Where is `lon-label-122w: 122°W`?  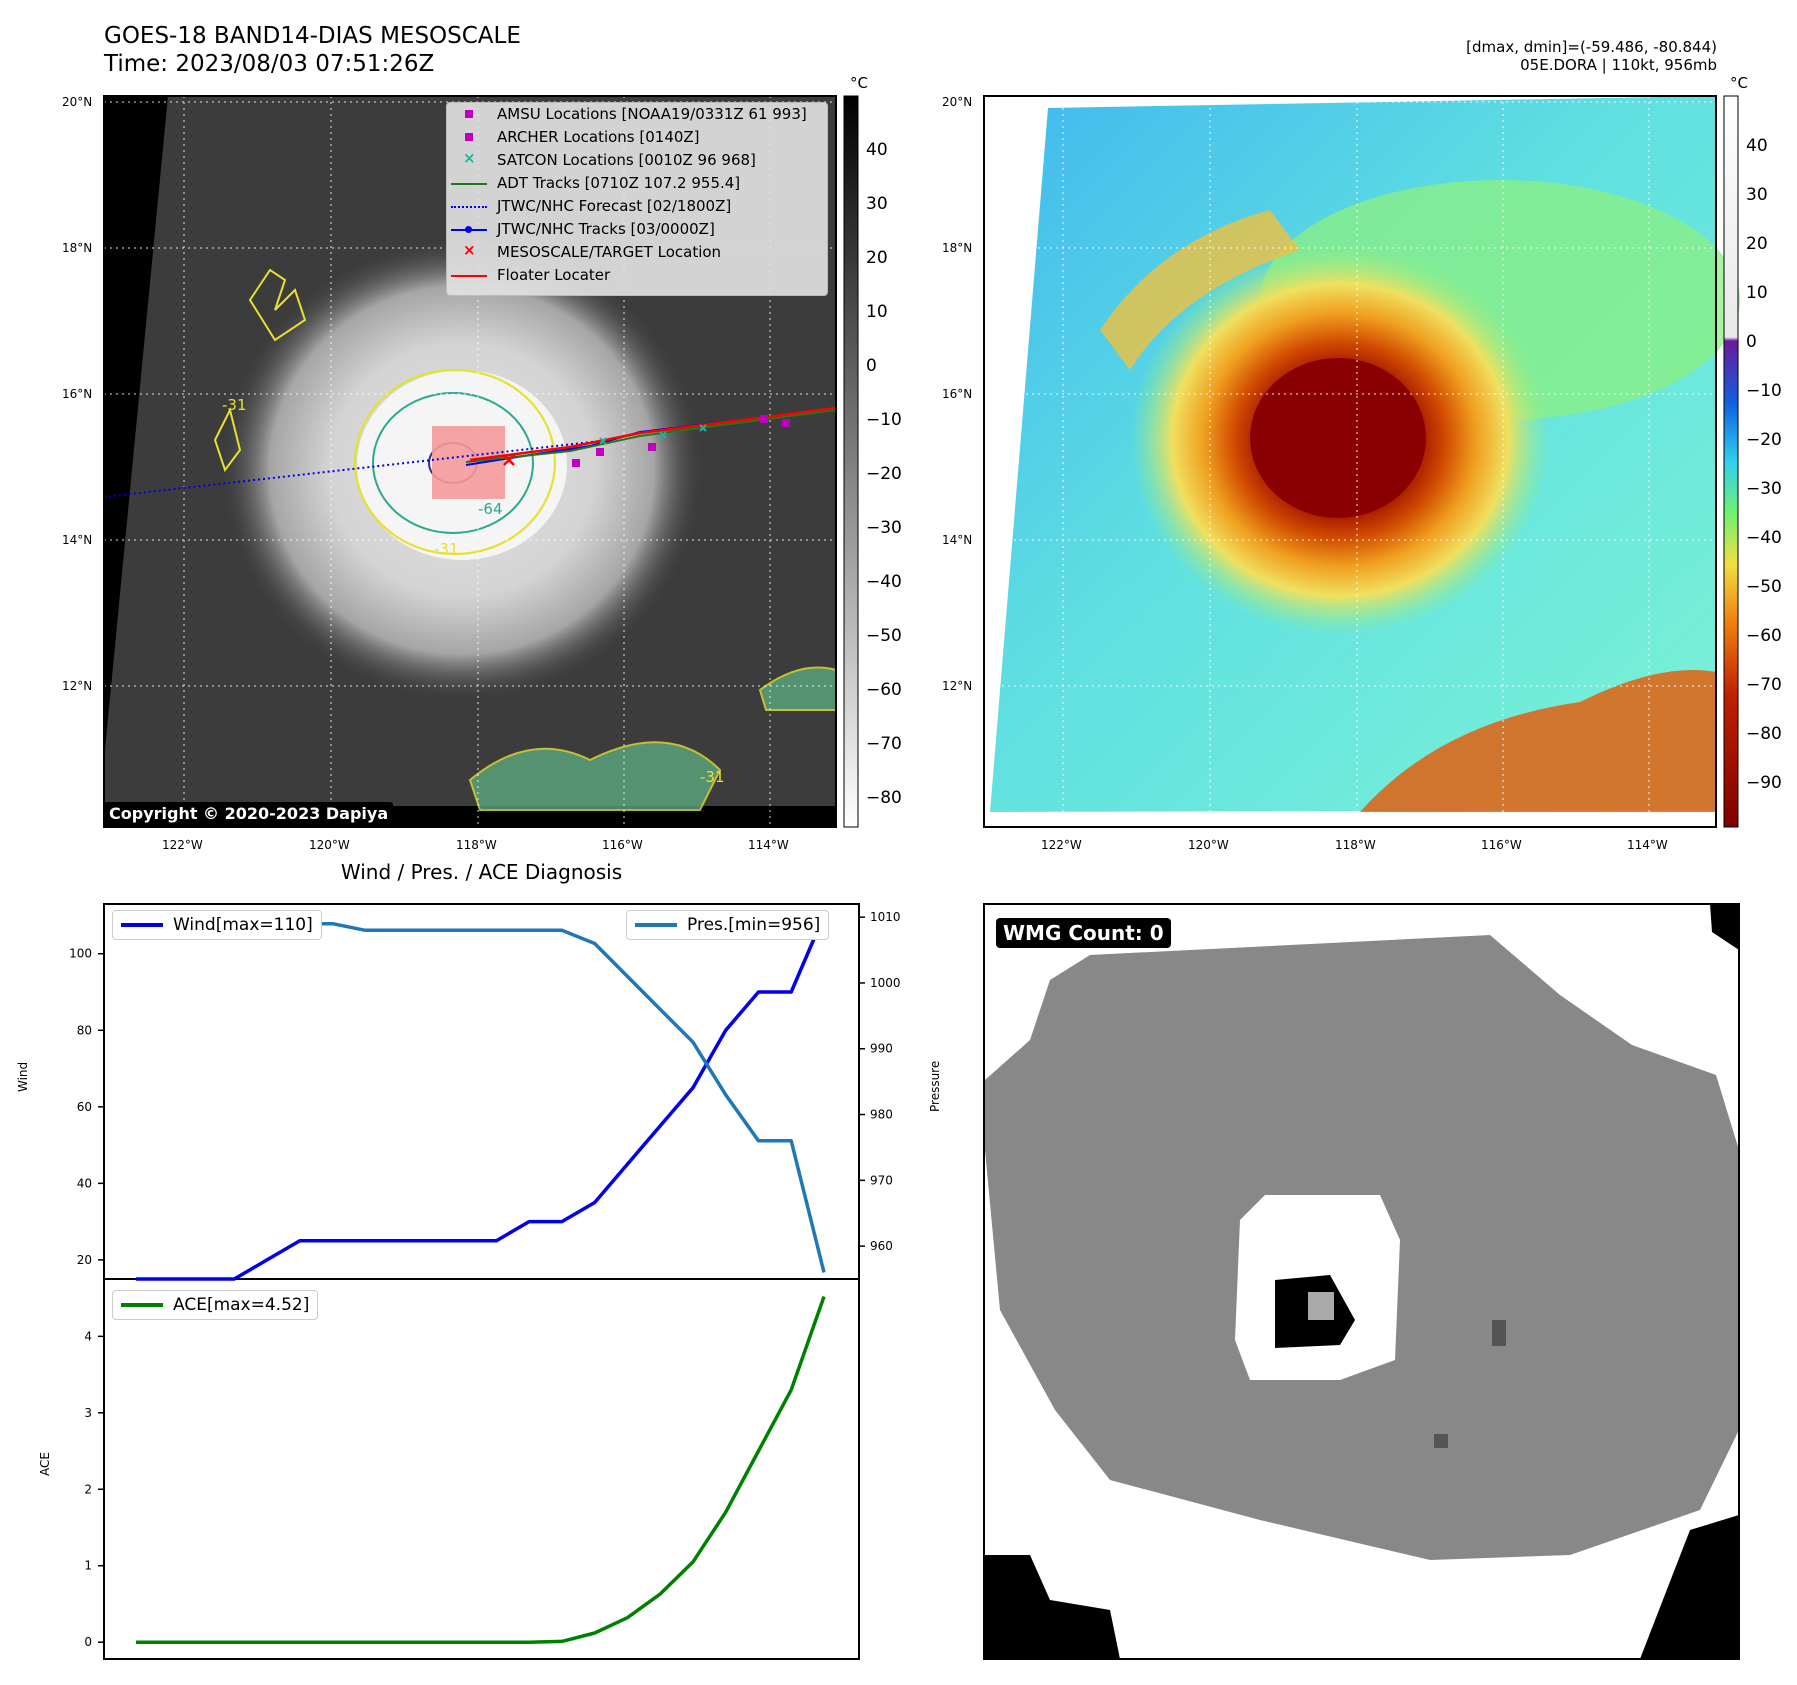 lon-label-122w: 122°W is located at coordinates (182, 845).